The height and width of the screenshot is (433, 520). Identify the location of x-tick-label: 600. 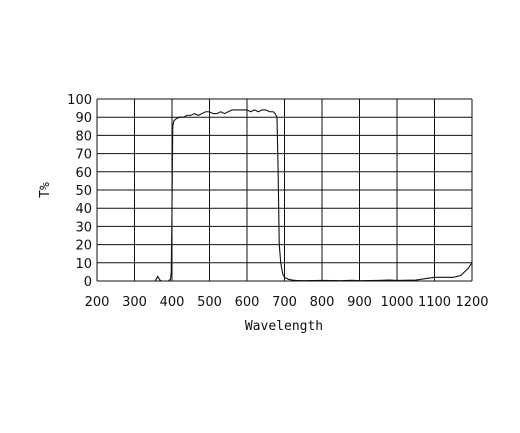
(247, 302).